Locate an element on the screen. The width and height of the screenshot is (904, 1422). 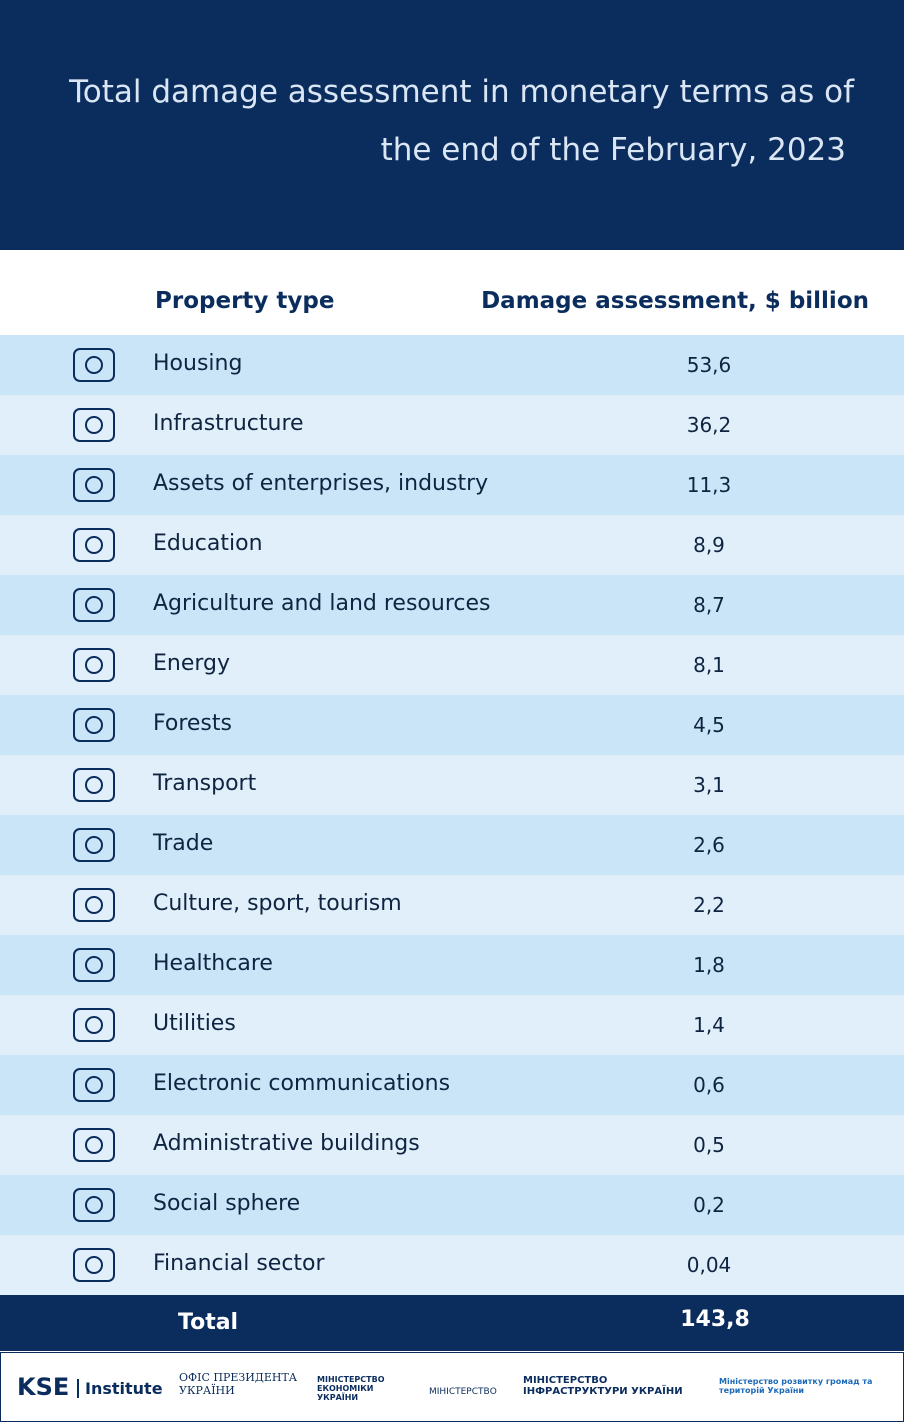
table-row: Energy 8,1 is located at coordinates (452, 665).